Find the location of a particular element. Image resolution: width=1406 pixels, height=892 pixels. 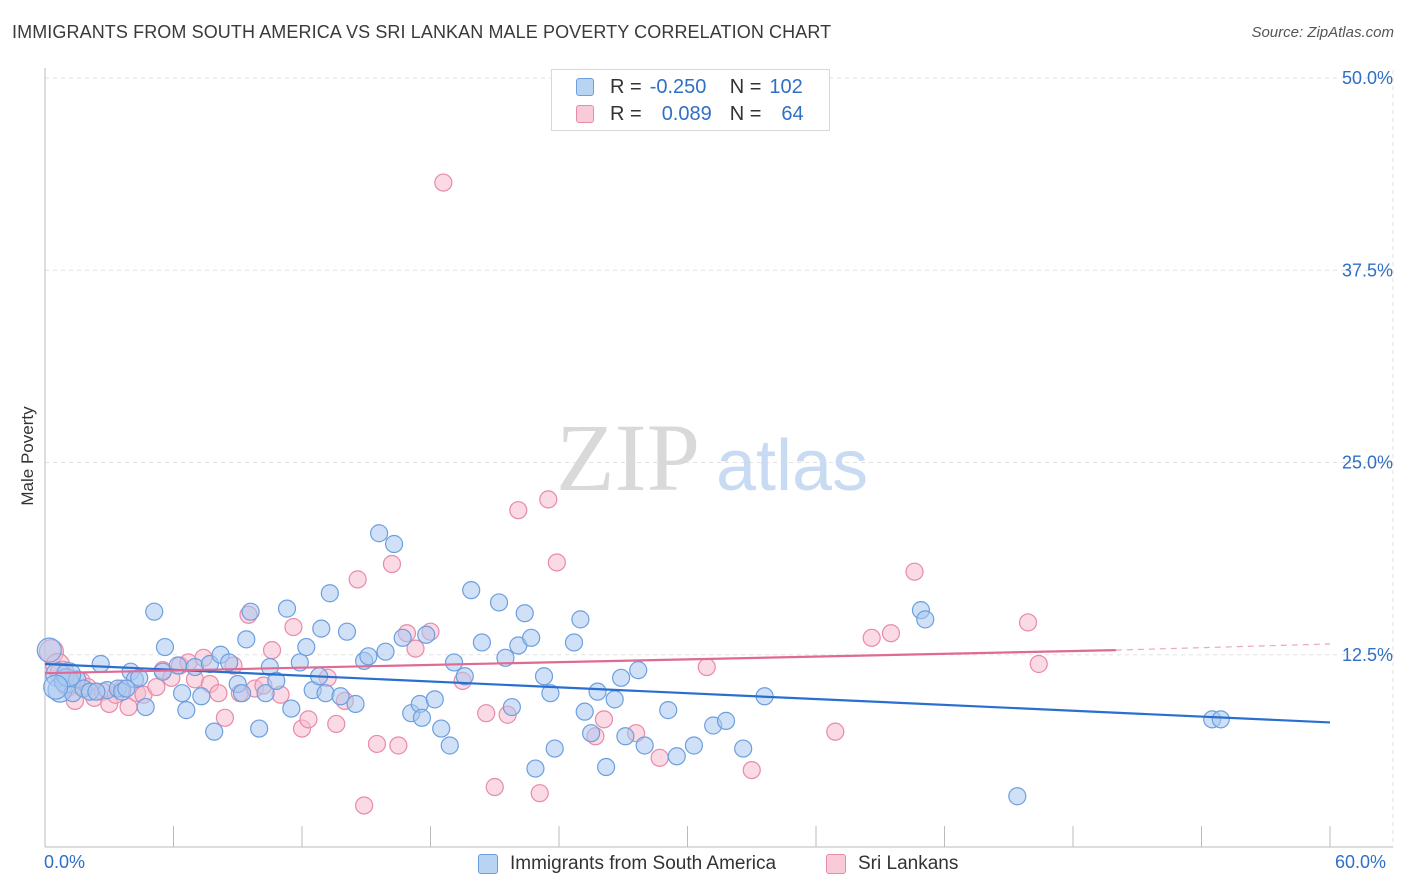

bottom-legend-sri-lankans: Sri Lankans is located at coordinates (892, 864).